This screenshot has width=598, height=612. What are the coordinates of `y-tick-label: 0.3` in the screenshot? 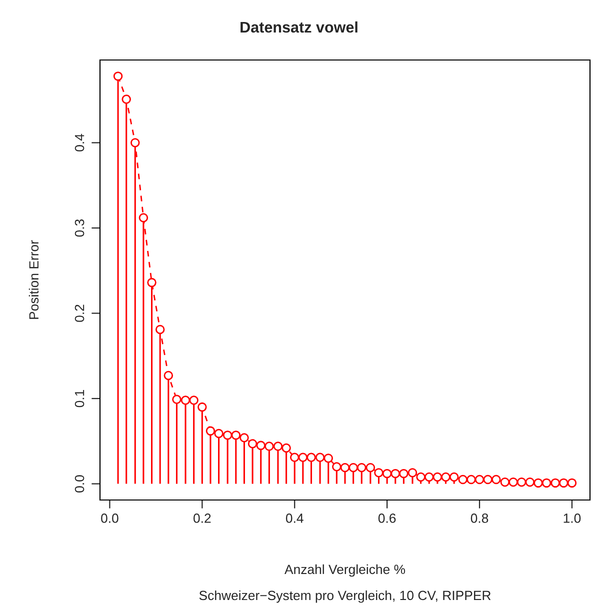 It's located at (79, 228).